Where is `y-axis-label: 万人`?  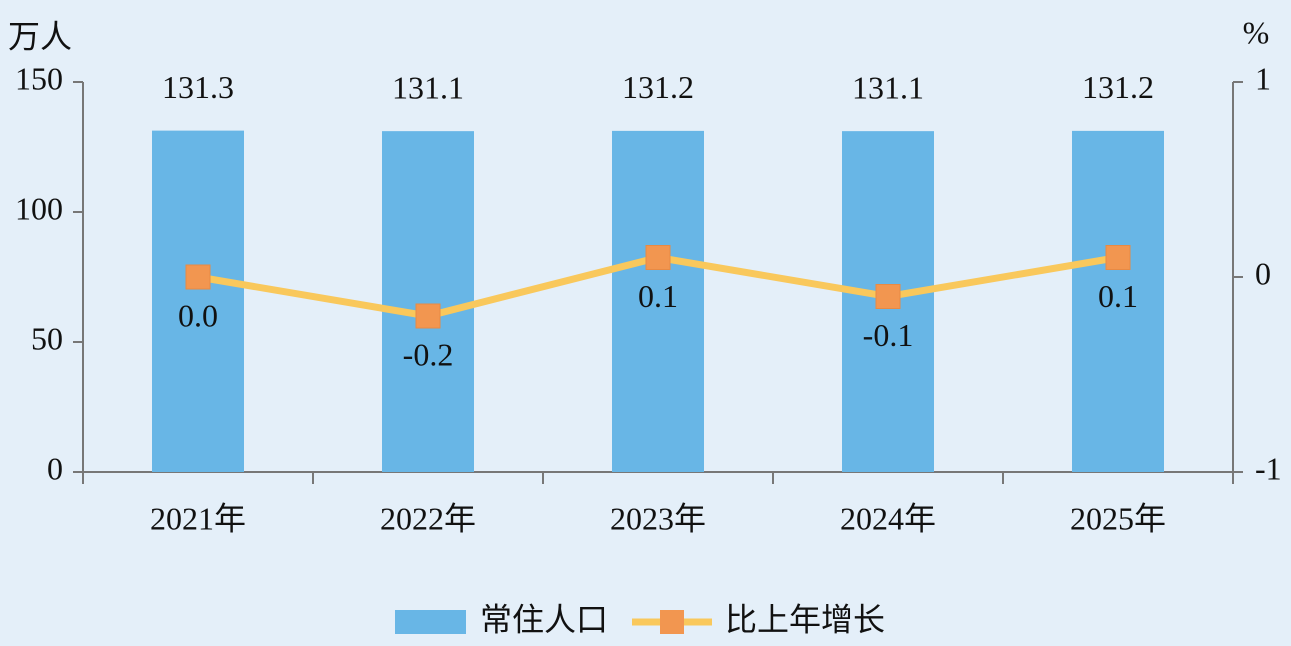
y-axis-label: 万人 is located at coordinates (40, 36).